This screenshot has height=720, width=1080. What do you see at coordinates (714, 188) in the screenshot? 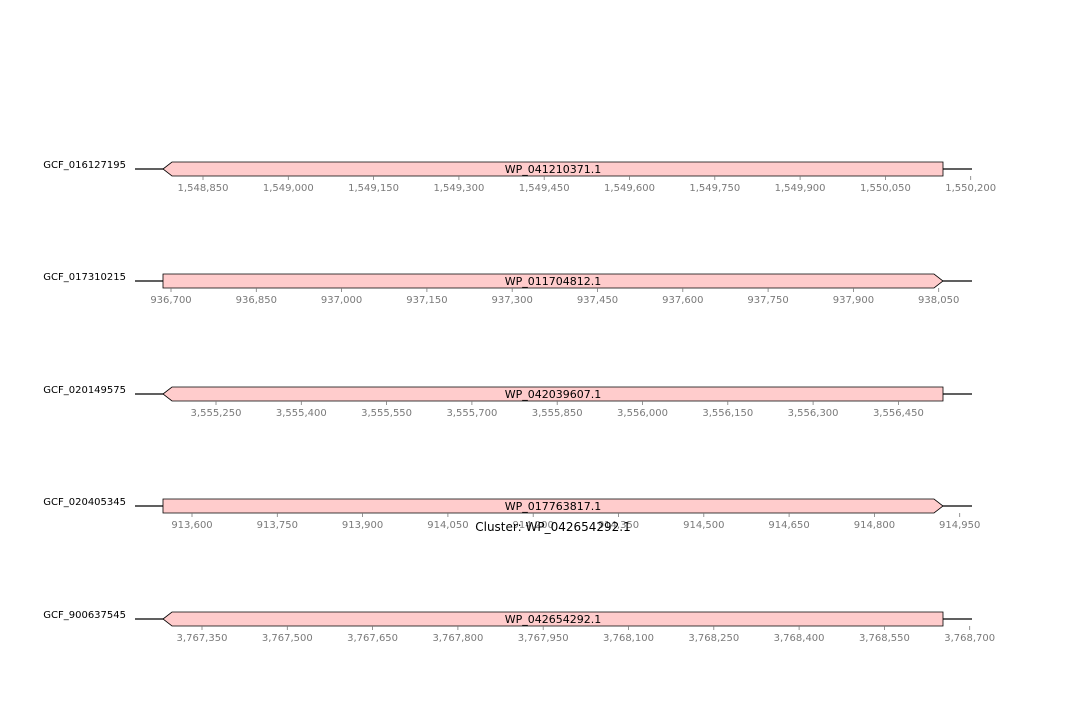
I see `axis-tick-label: 1,549,750` at bounding box center [714, 188].